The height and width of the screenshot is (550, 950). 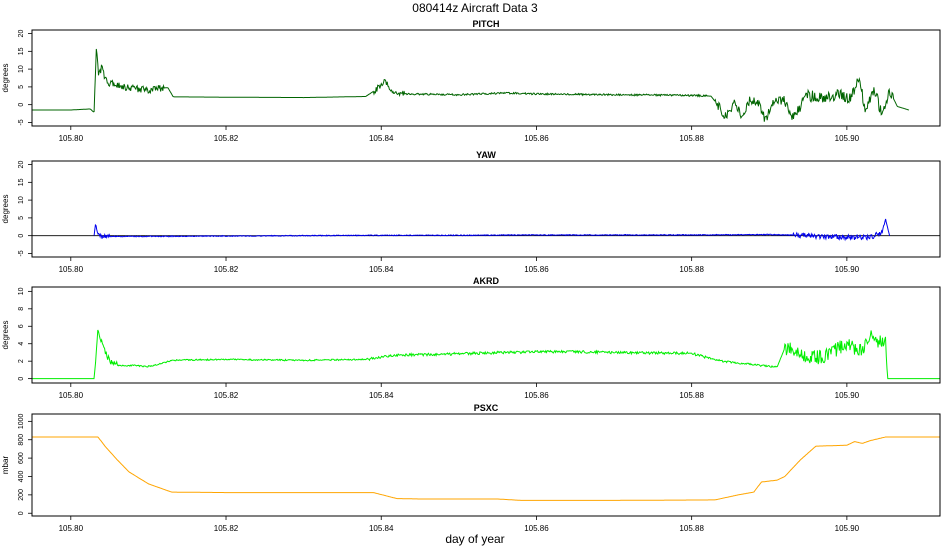 I want to click on figure-title: 080414z Aircraft Data 3, so click(x=475, y=8).